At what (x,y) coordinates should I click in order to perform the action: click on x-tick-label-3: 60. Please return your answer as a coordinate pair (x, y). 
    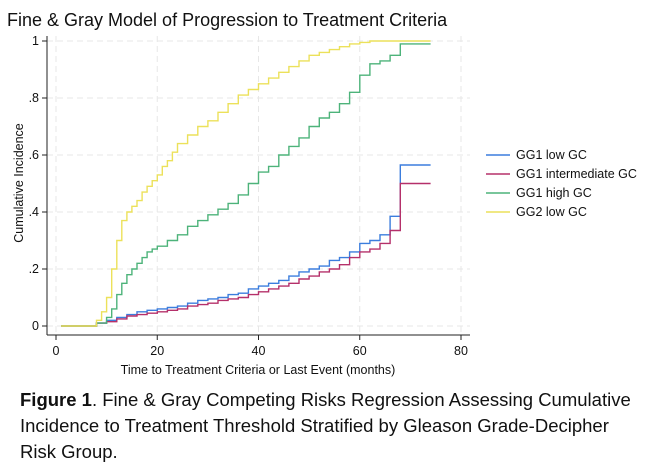
    Looking at the image, I should click on (360, 351).